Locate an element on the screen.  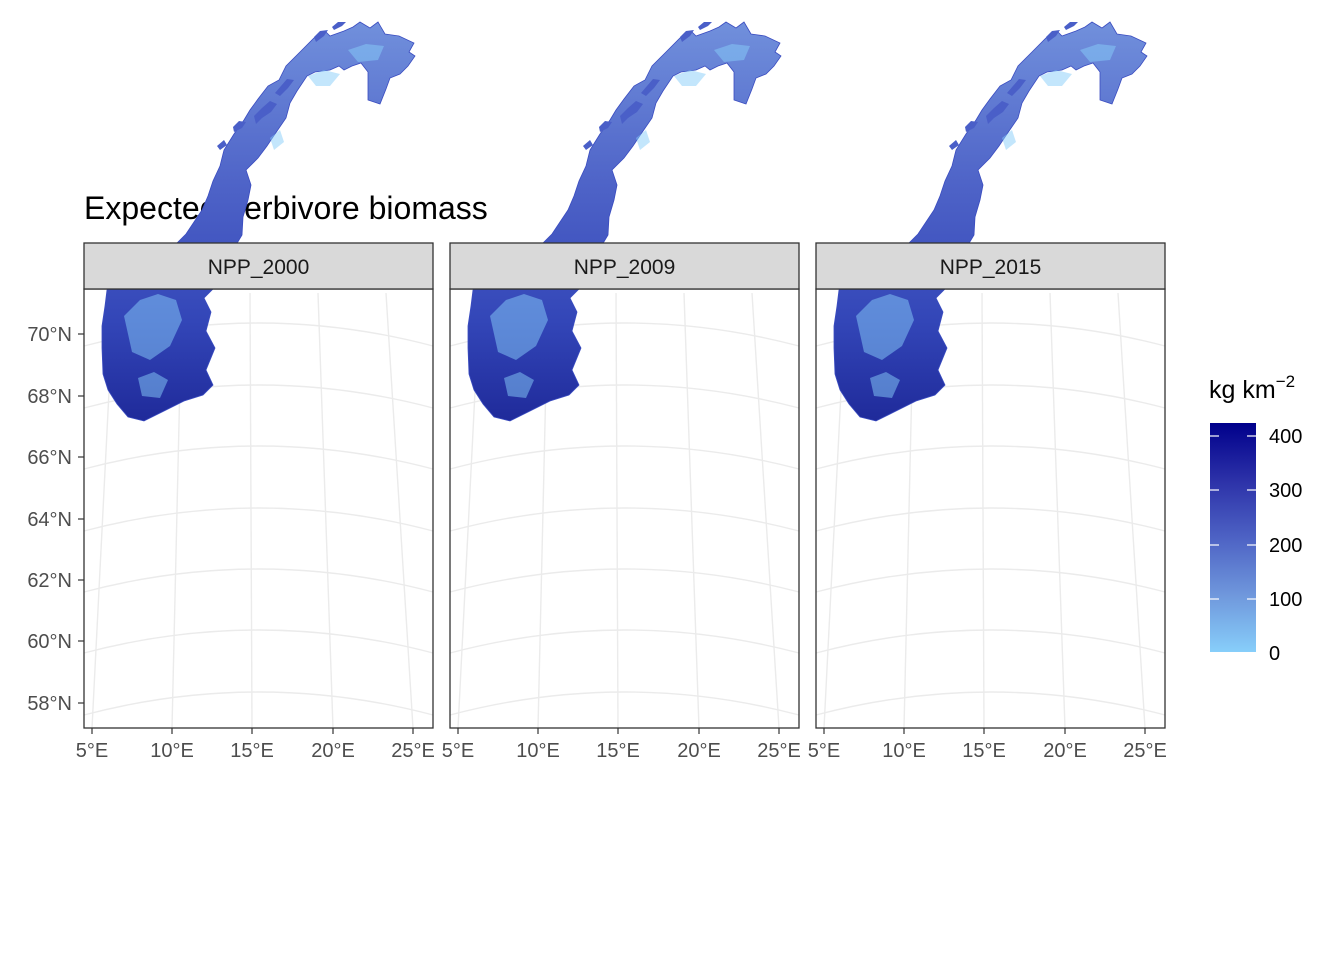
legend-title: kg km−2 is located at coordinates (1252, 388).